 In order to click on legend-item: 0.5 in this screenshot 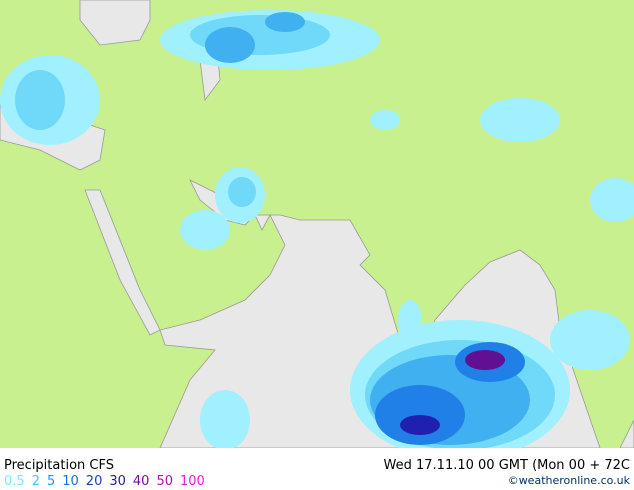, I will do `click(14, 481)`.